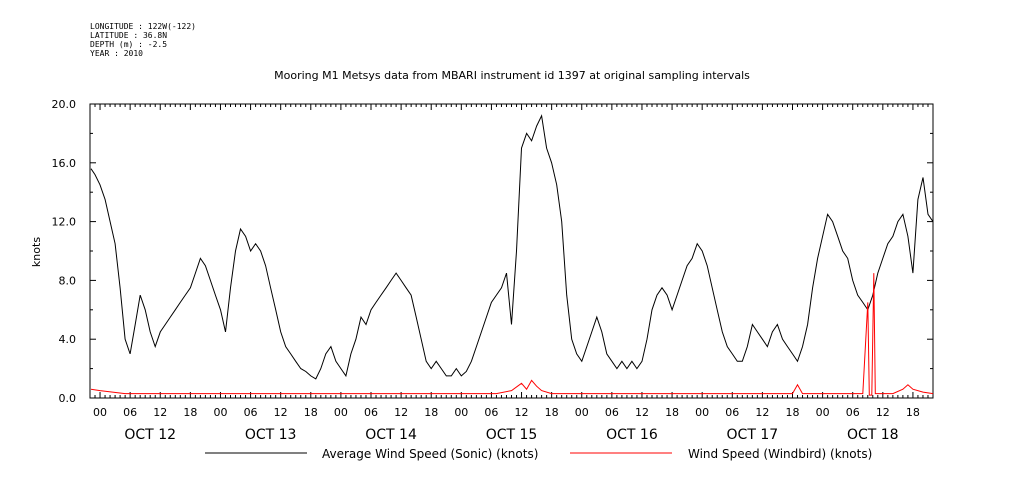 The height and width of the screenshot is (504, 1009). I want to click on latitude-label: LATITUDE : 36.8N, so click(129, 35).